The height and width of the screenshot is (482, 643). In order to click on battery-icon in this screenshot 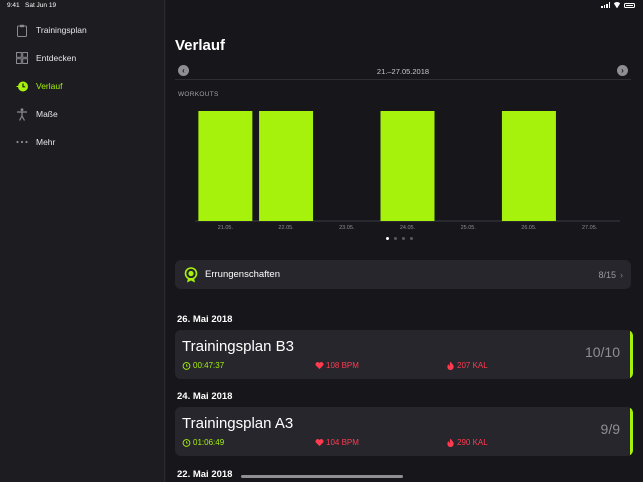, I will do `click(629, 5)`.